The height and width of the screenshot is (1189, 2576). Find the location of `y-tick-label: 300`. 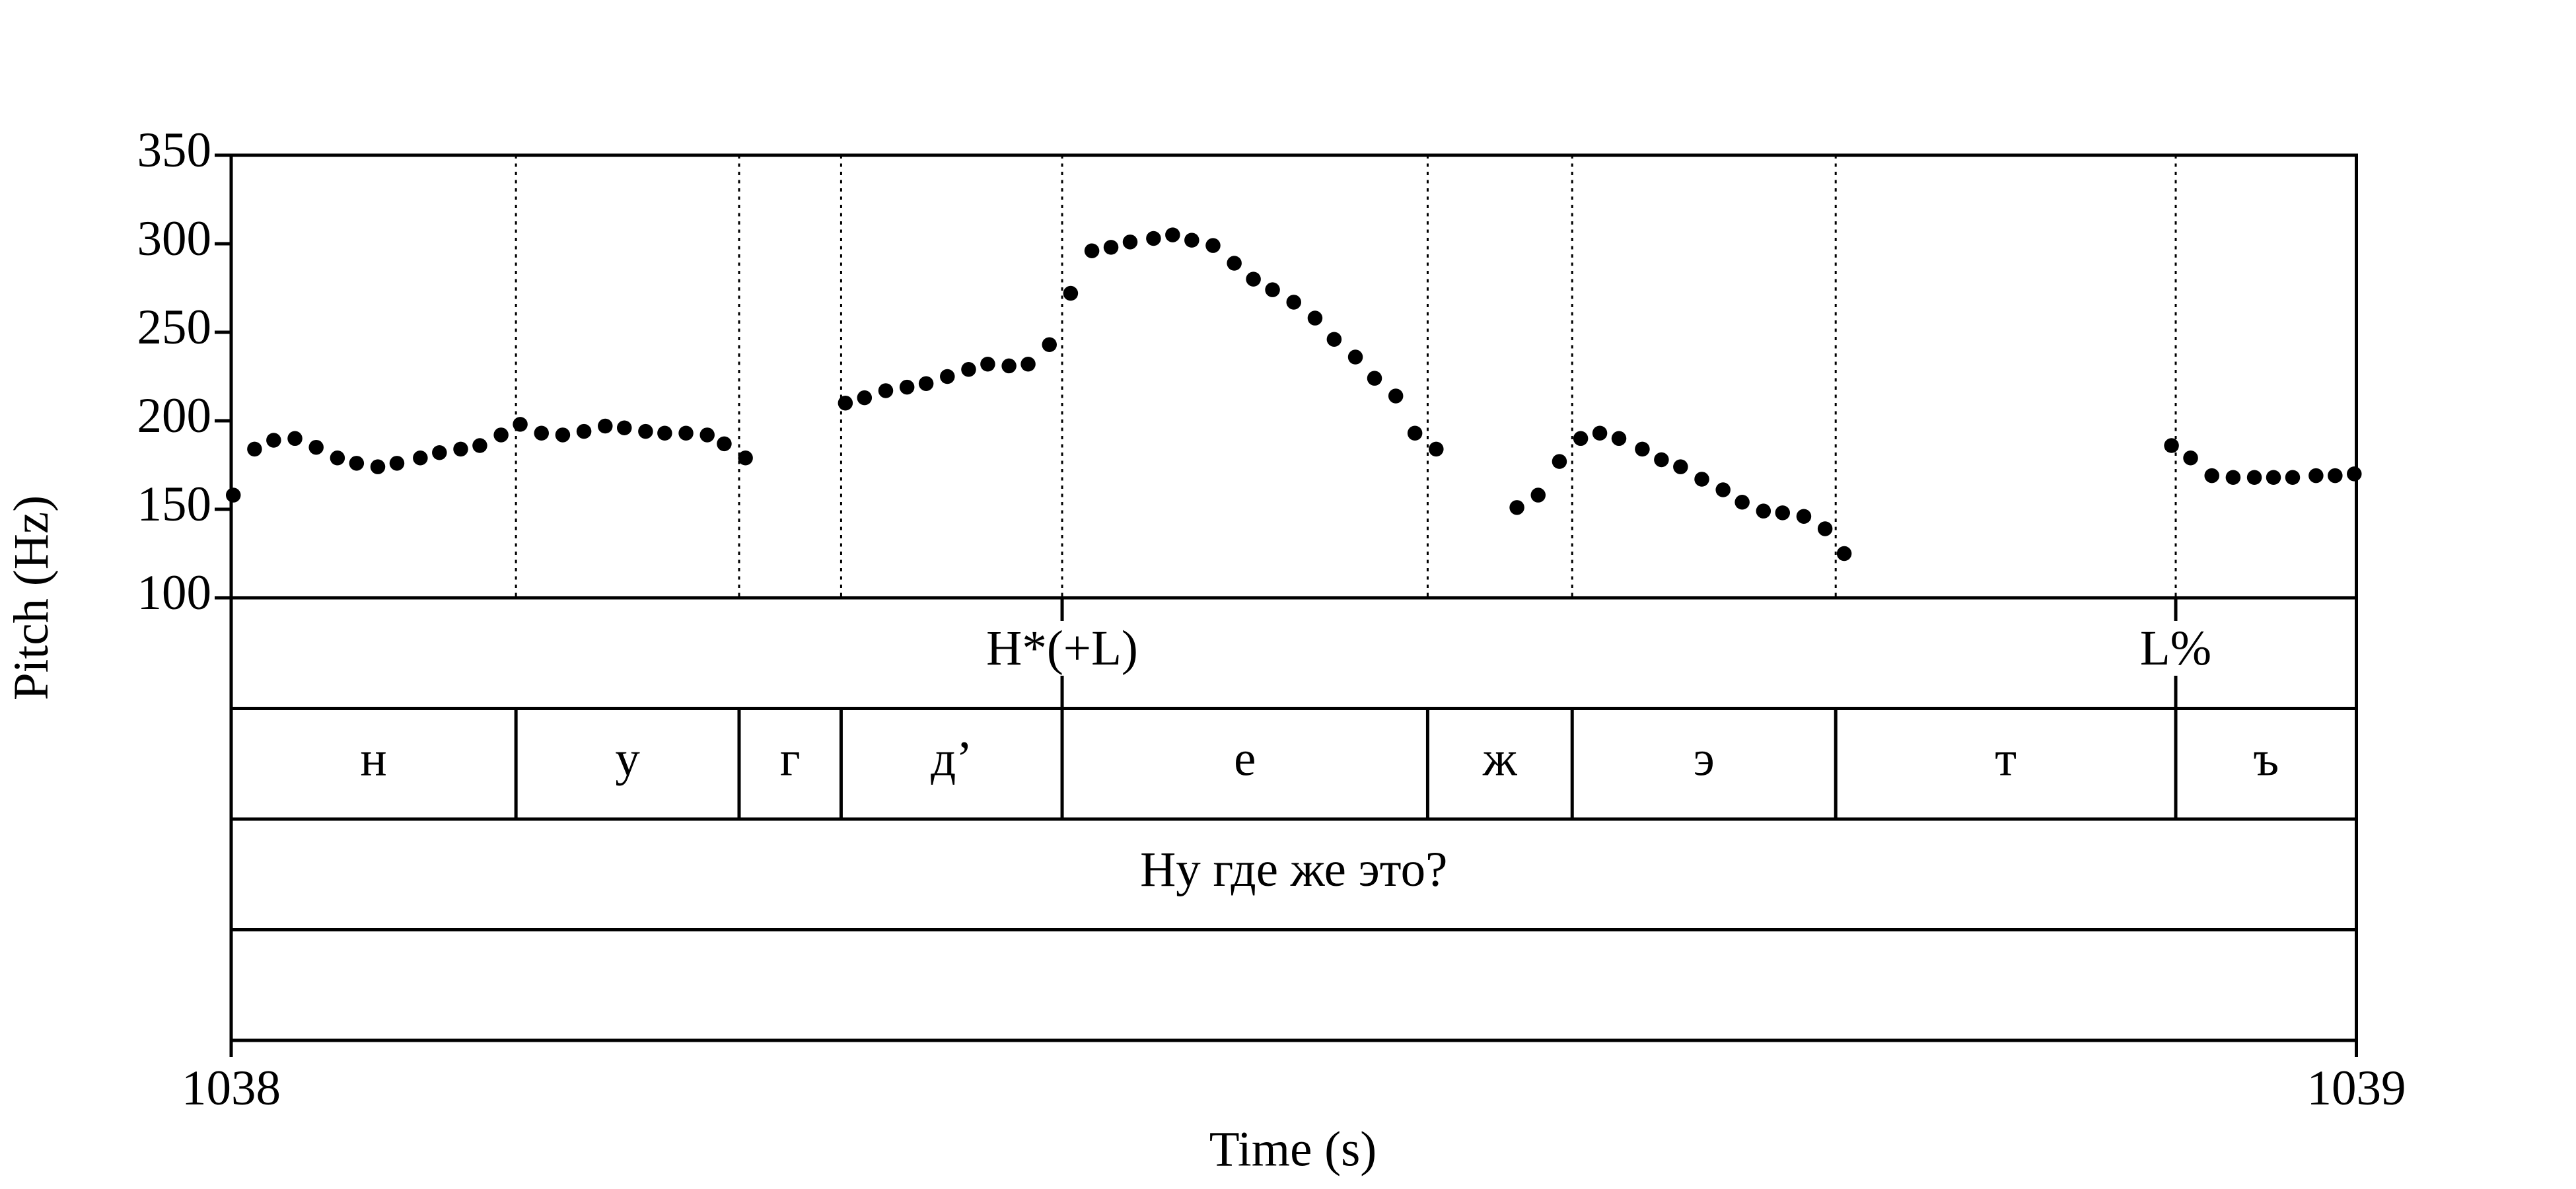

y-tick-label: 300 is located at coordinates (174, 238).